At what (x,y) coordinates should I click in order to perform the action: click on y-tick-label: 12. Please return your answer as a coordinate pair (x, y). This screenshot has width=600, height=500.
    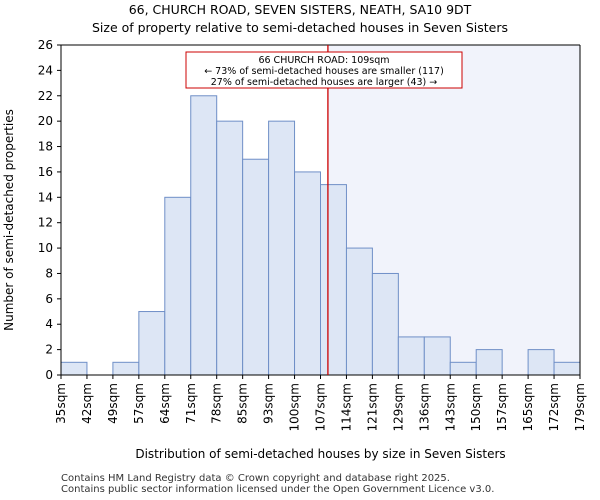
    Looking at the image, I should click on (45, 223).